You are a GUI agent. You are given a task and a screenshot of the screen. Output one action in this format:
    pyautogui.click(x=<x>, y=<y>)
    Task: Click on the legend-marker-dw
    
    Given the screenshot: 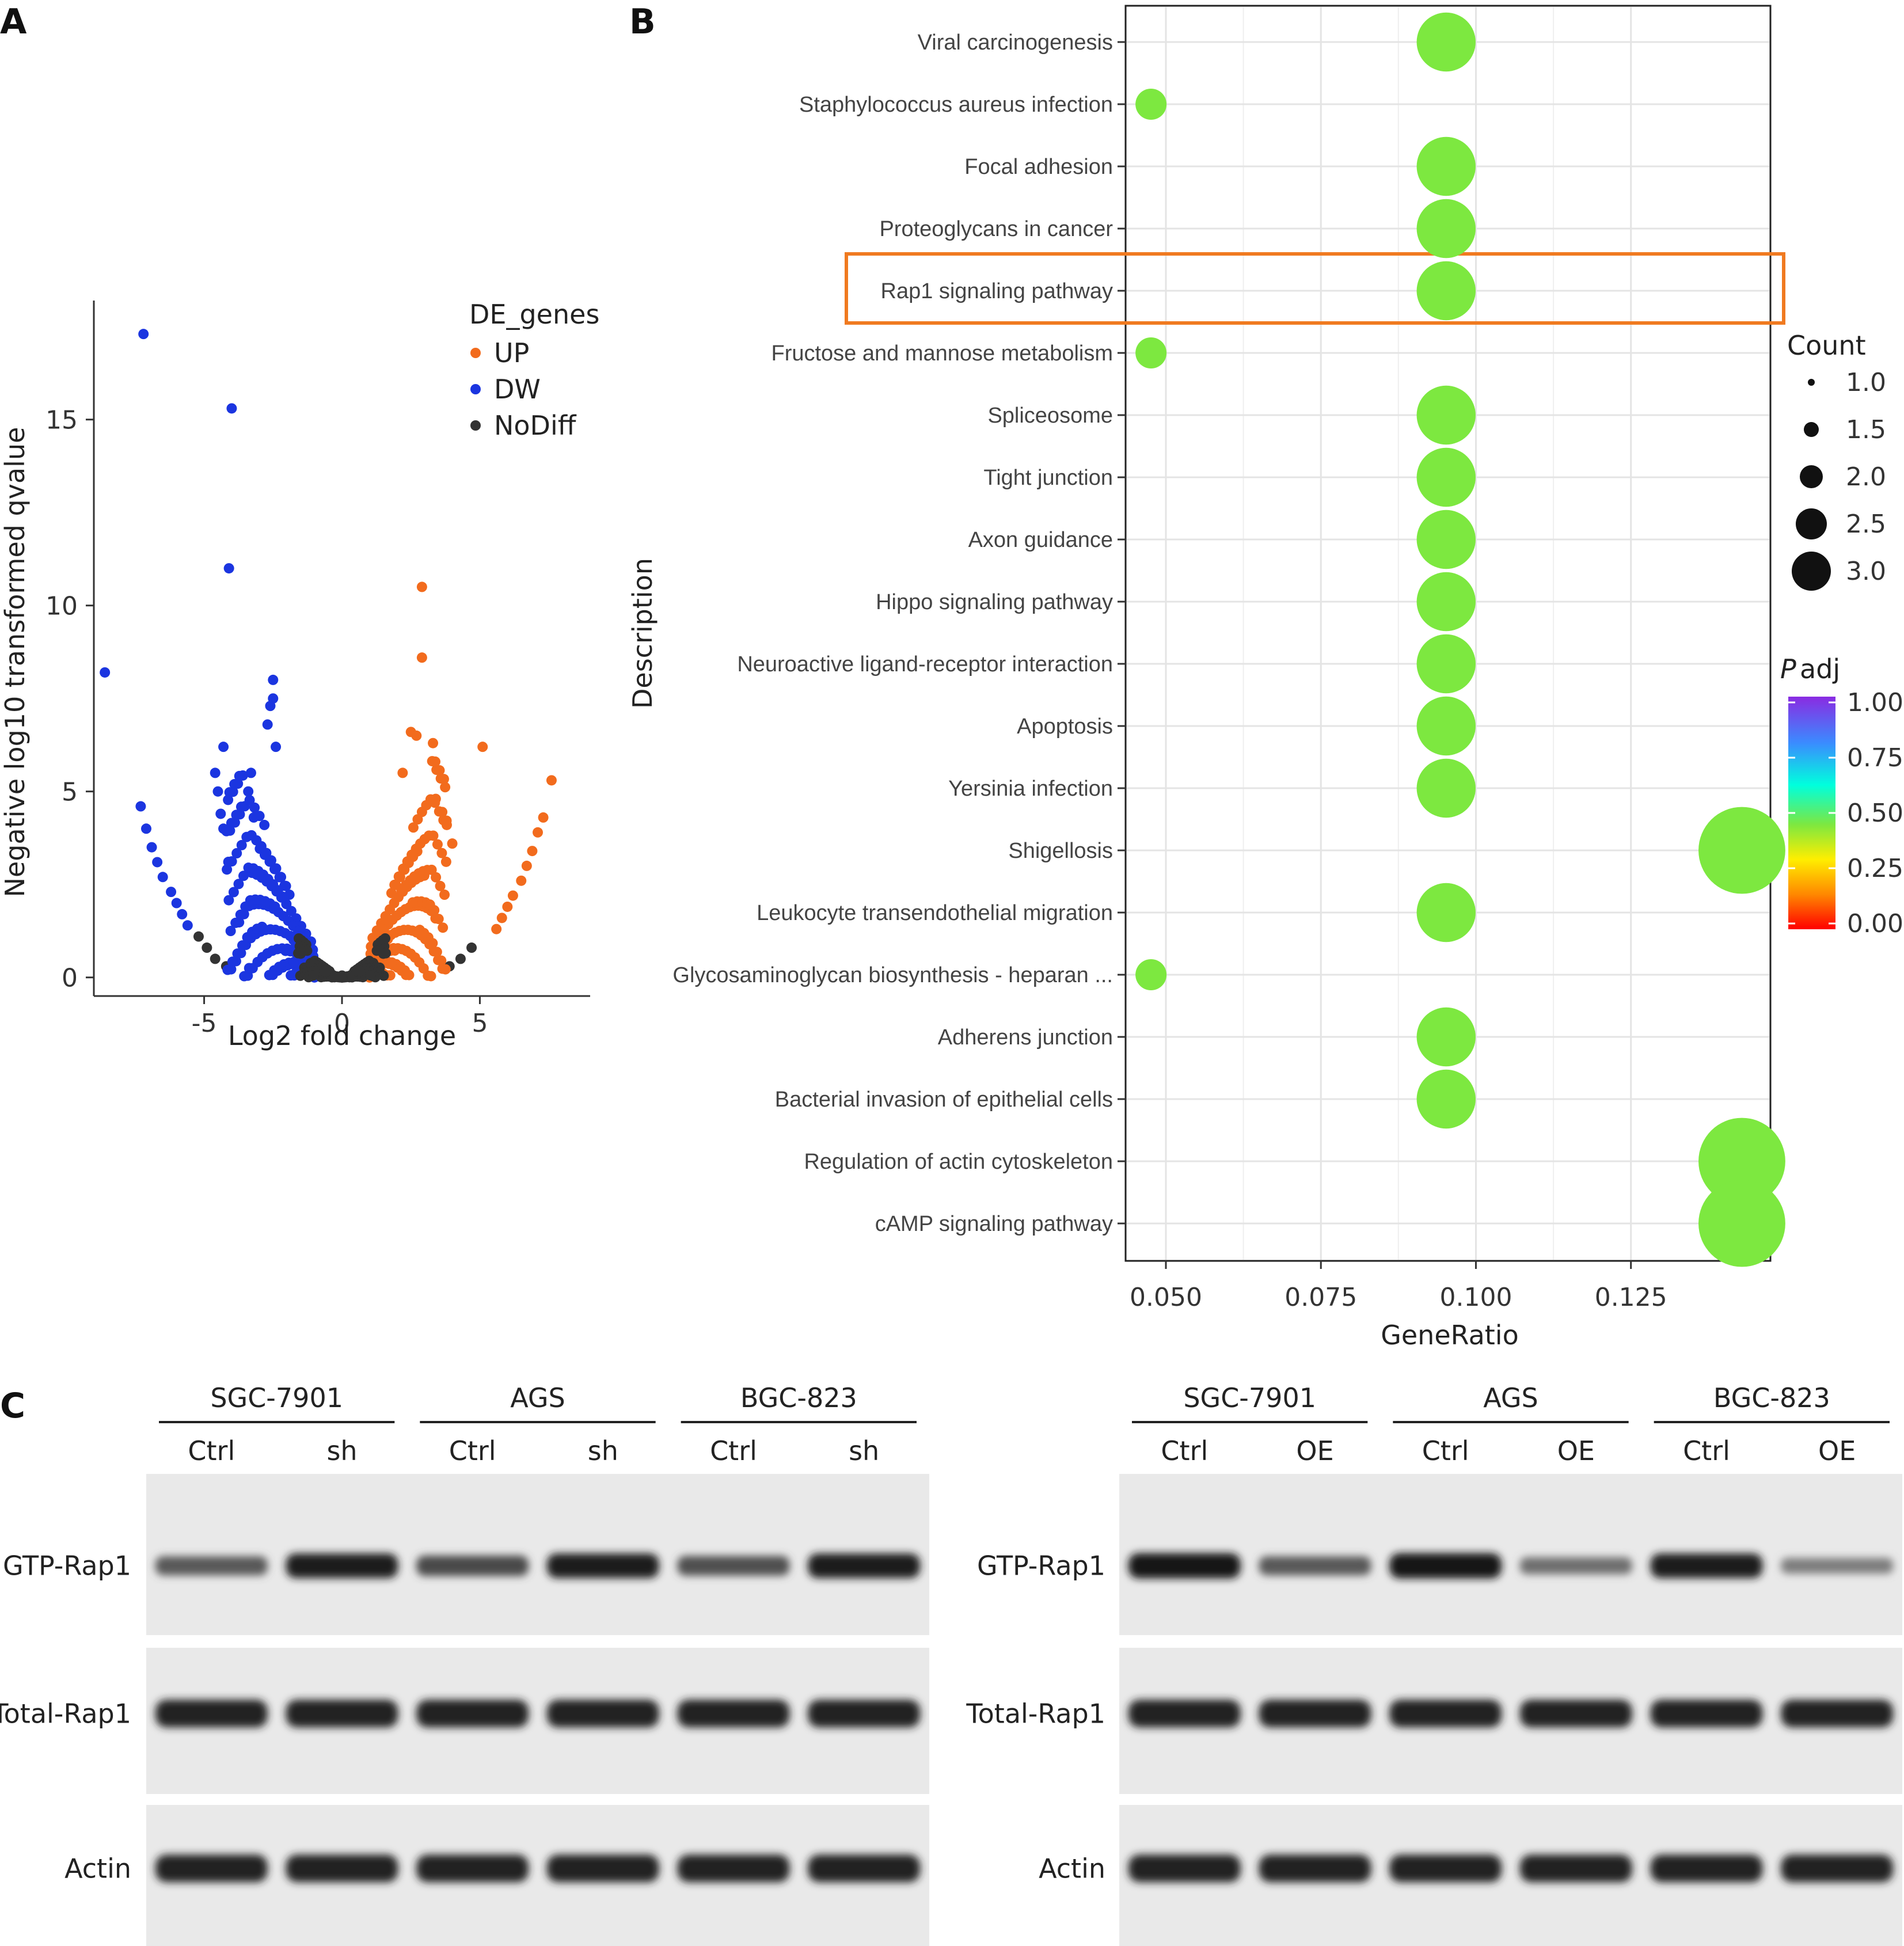 What is the action you would take?
    pyautogui.click(x=475, y=389)
    